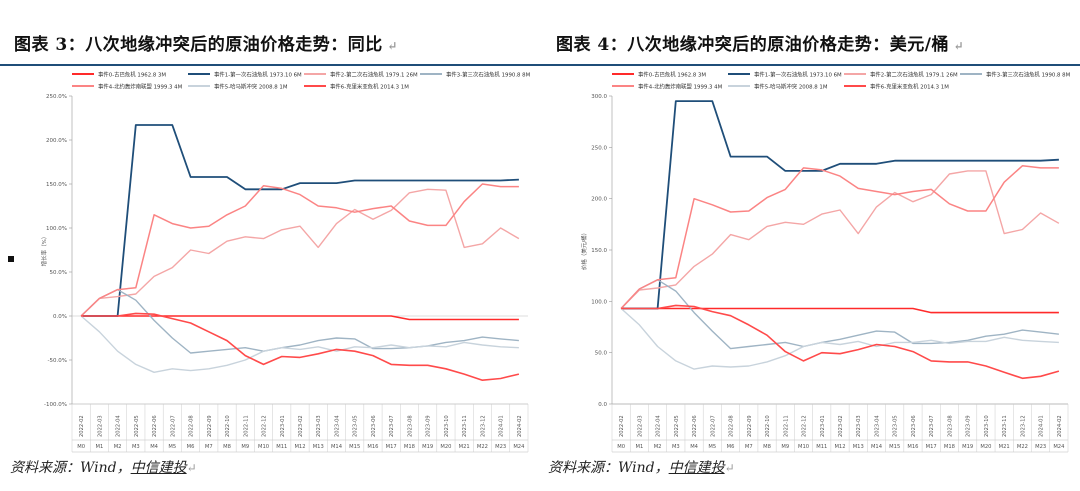  What do you see at coordinates (118, 447) in the screenshot?
I see `x-month-label: M2` at bounding box center [118, 447].